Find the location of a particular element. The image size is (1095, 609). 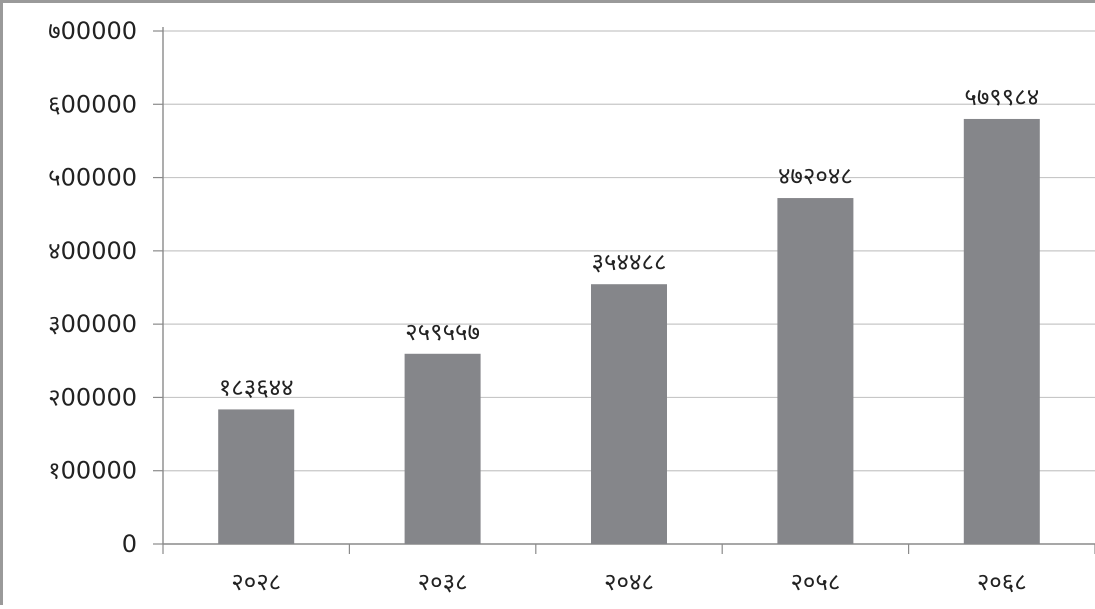

y-tick-label: ३00000 is located at coordinates (92, 324).